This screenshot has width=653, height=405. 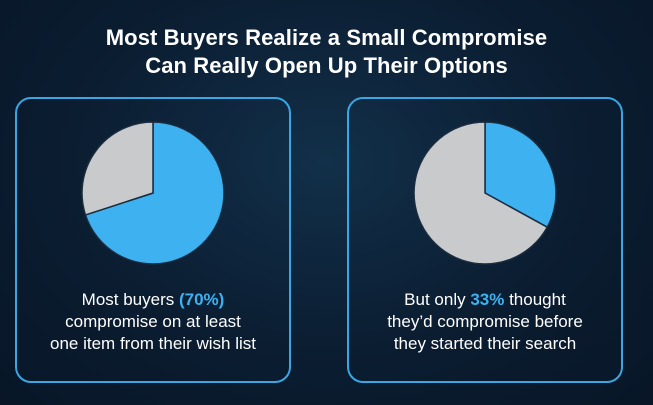 I want to click on caption-left-line-2: compromise on at least, so click(x=153, y=321).